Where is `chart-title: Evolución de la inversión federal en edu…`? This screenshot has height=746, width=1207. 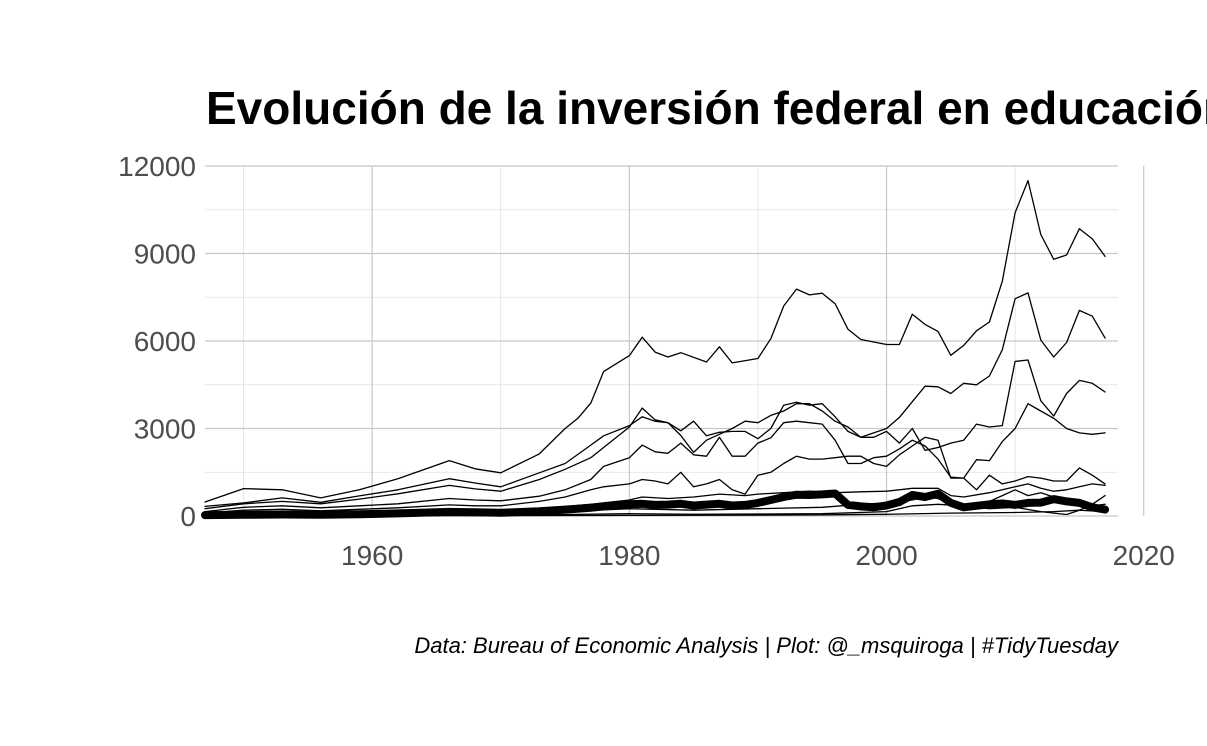
chart-title: Evolución de la inversión federal en edu… is located at coordinates (706, 108).